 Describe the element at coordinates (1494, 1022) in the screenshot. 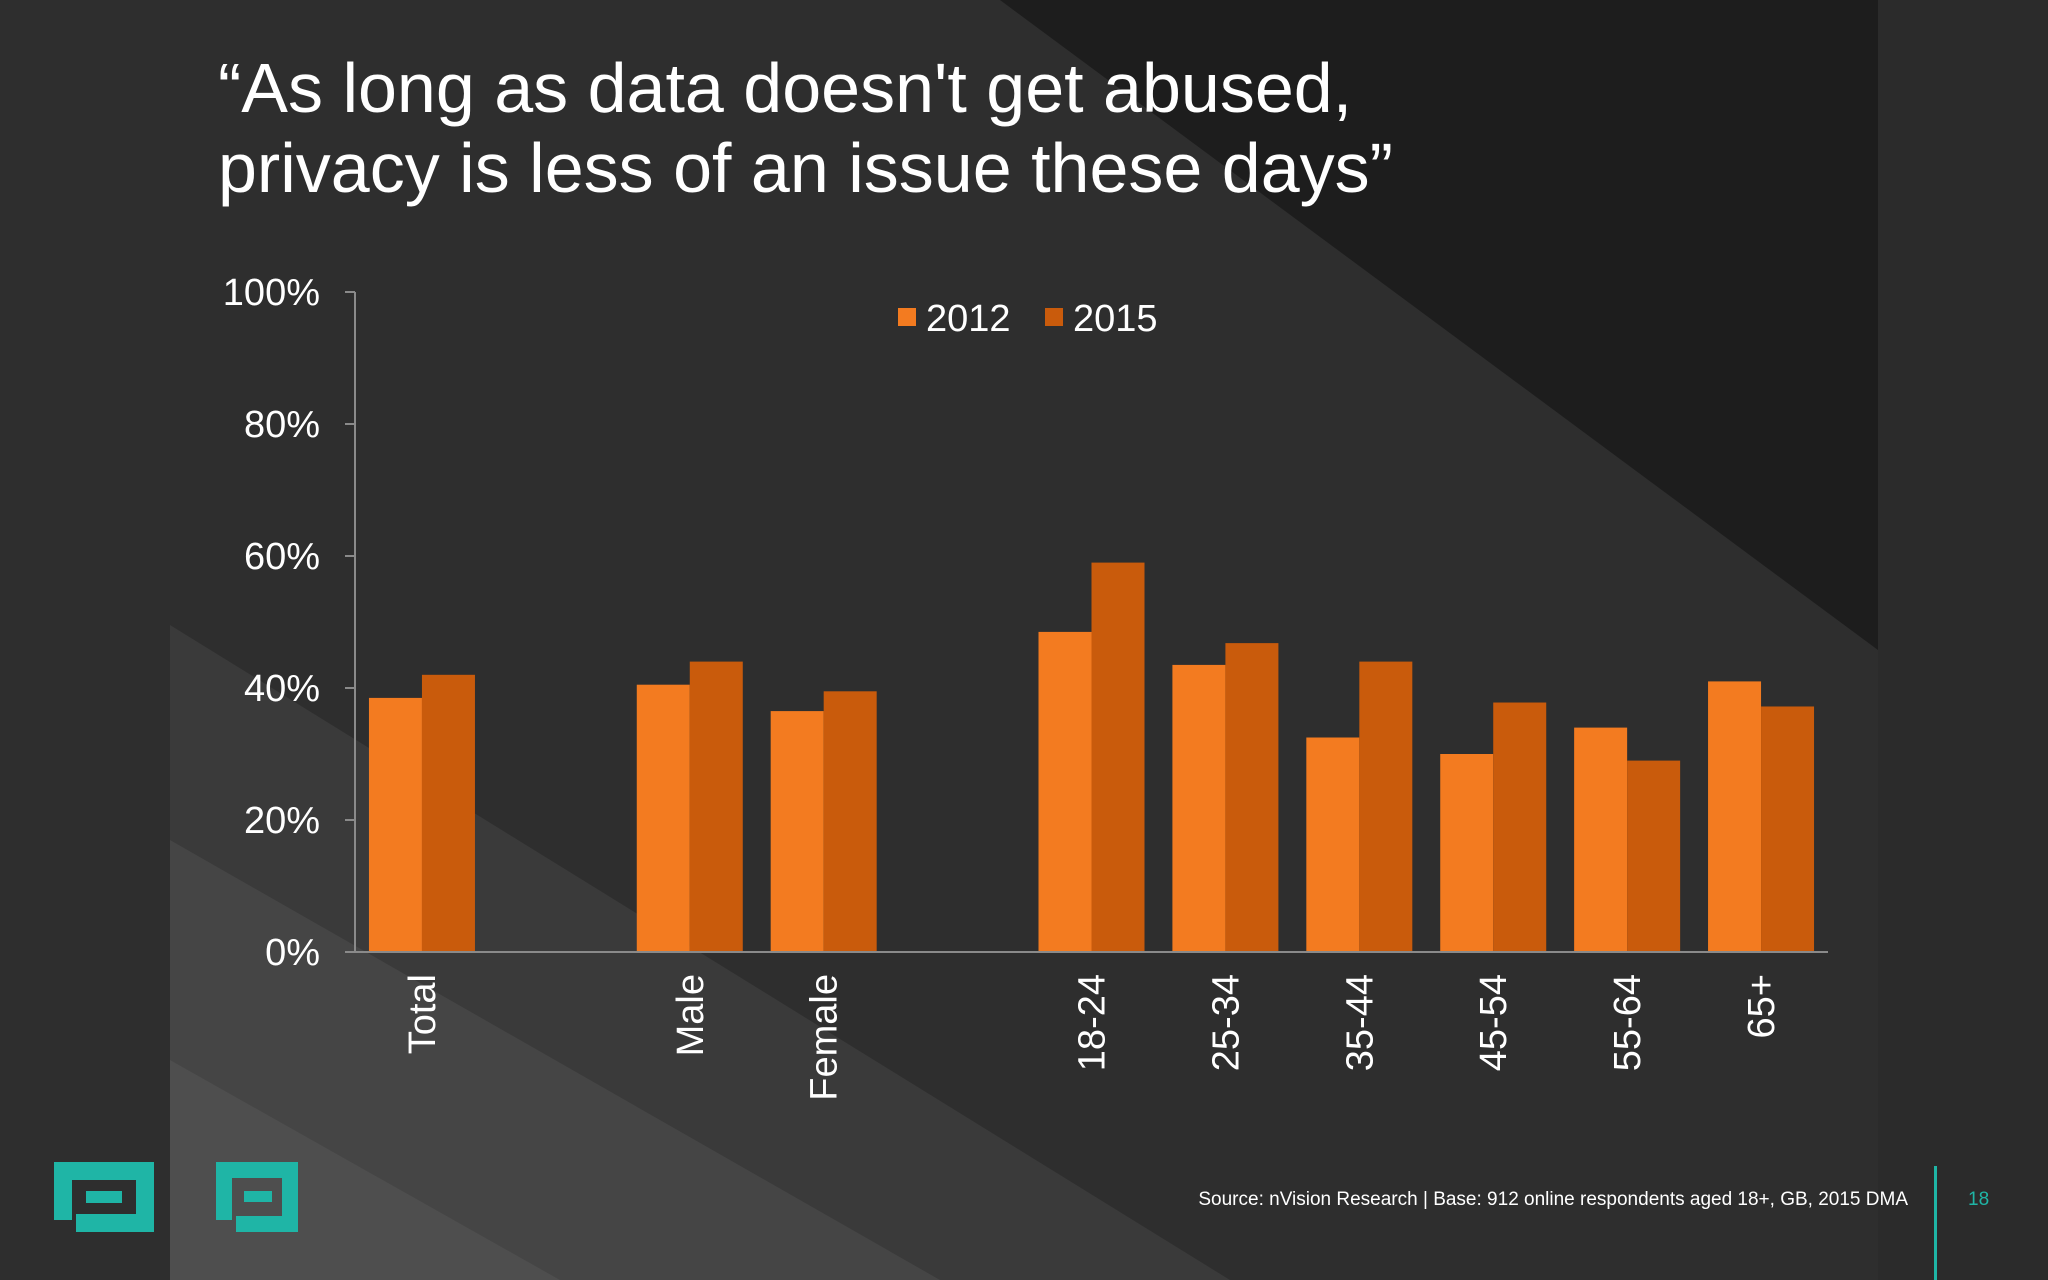

I see `x-category-label: 45-54` at that location.